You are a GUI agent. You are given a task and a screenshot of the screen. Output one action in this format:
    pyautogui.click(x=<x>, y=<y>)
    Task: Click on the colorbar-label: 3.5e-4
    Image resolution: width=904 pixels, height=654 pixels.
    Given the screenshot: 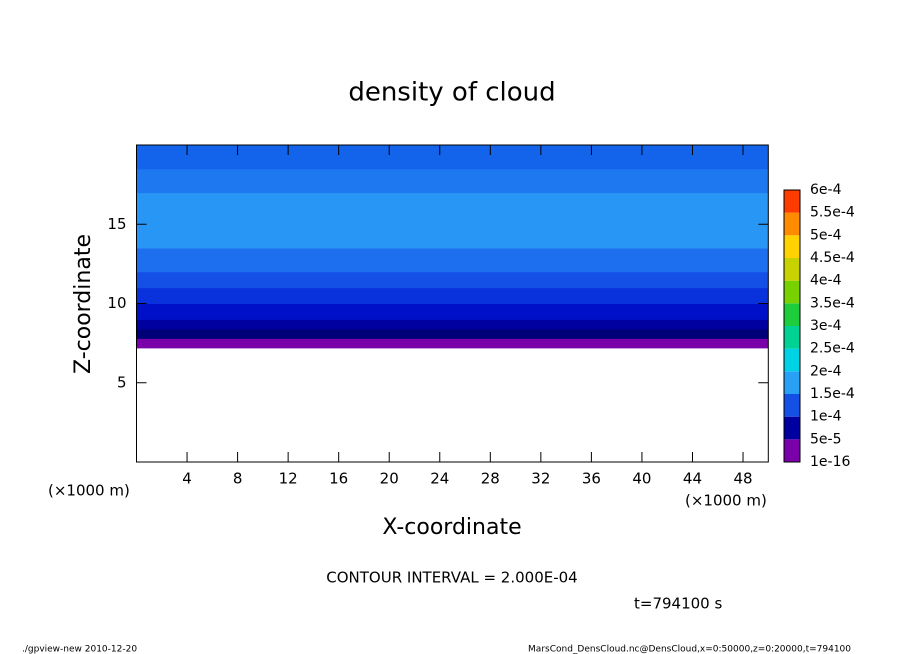 What is the action you would take?
    pyautogui.click(x=832, y=303)
    